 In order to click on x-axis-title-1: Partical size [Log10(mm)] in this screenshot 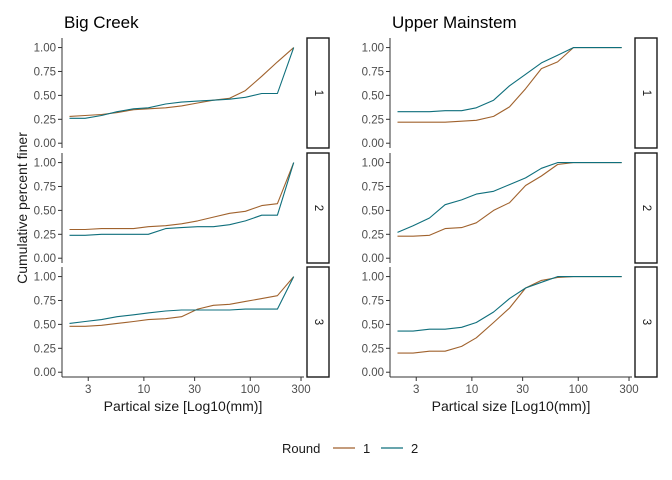, I will do `click(511, 406)`.